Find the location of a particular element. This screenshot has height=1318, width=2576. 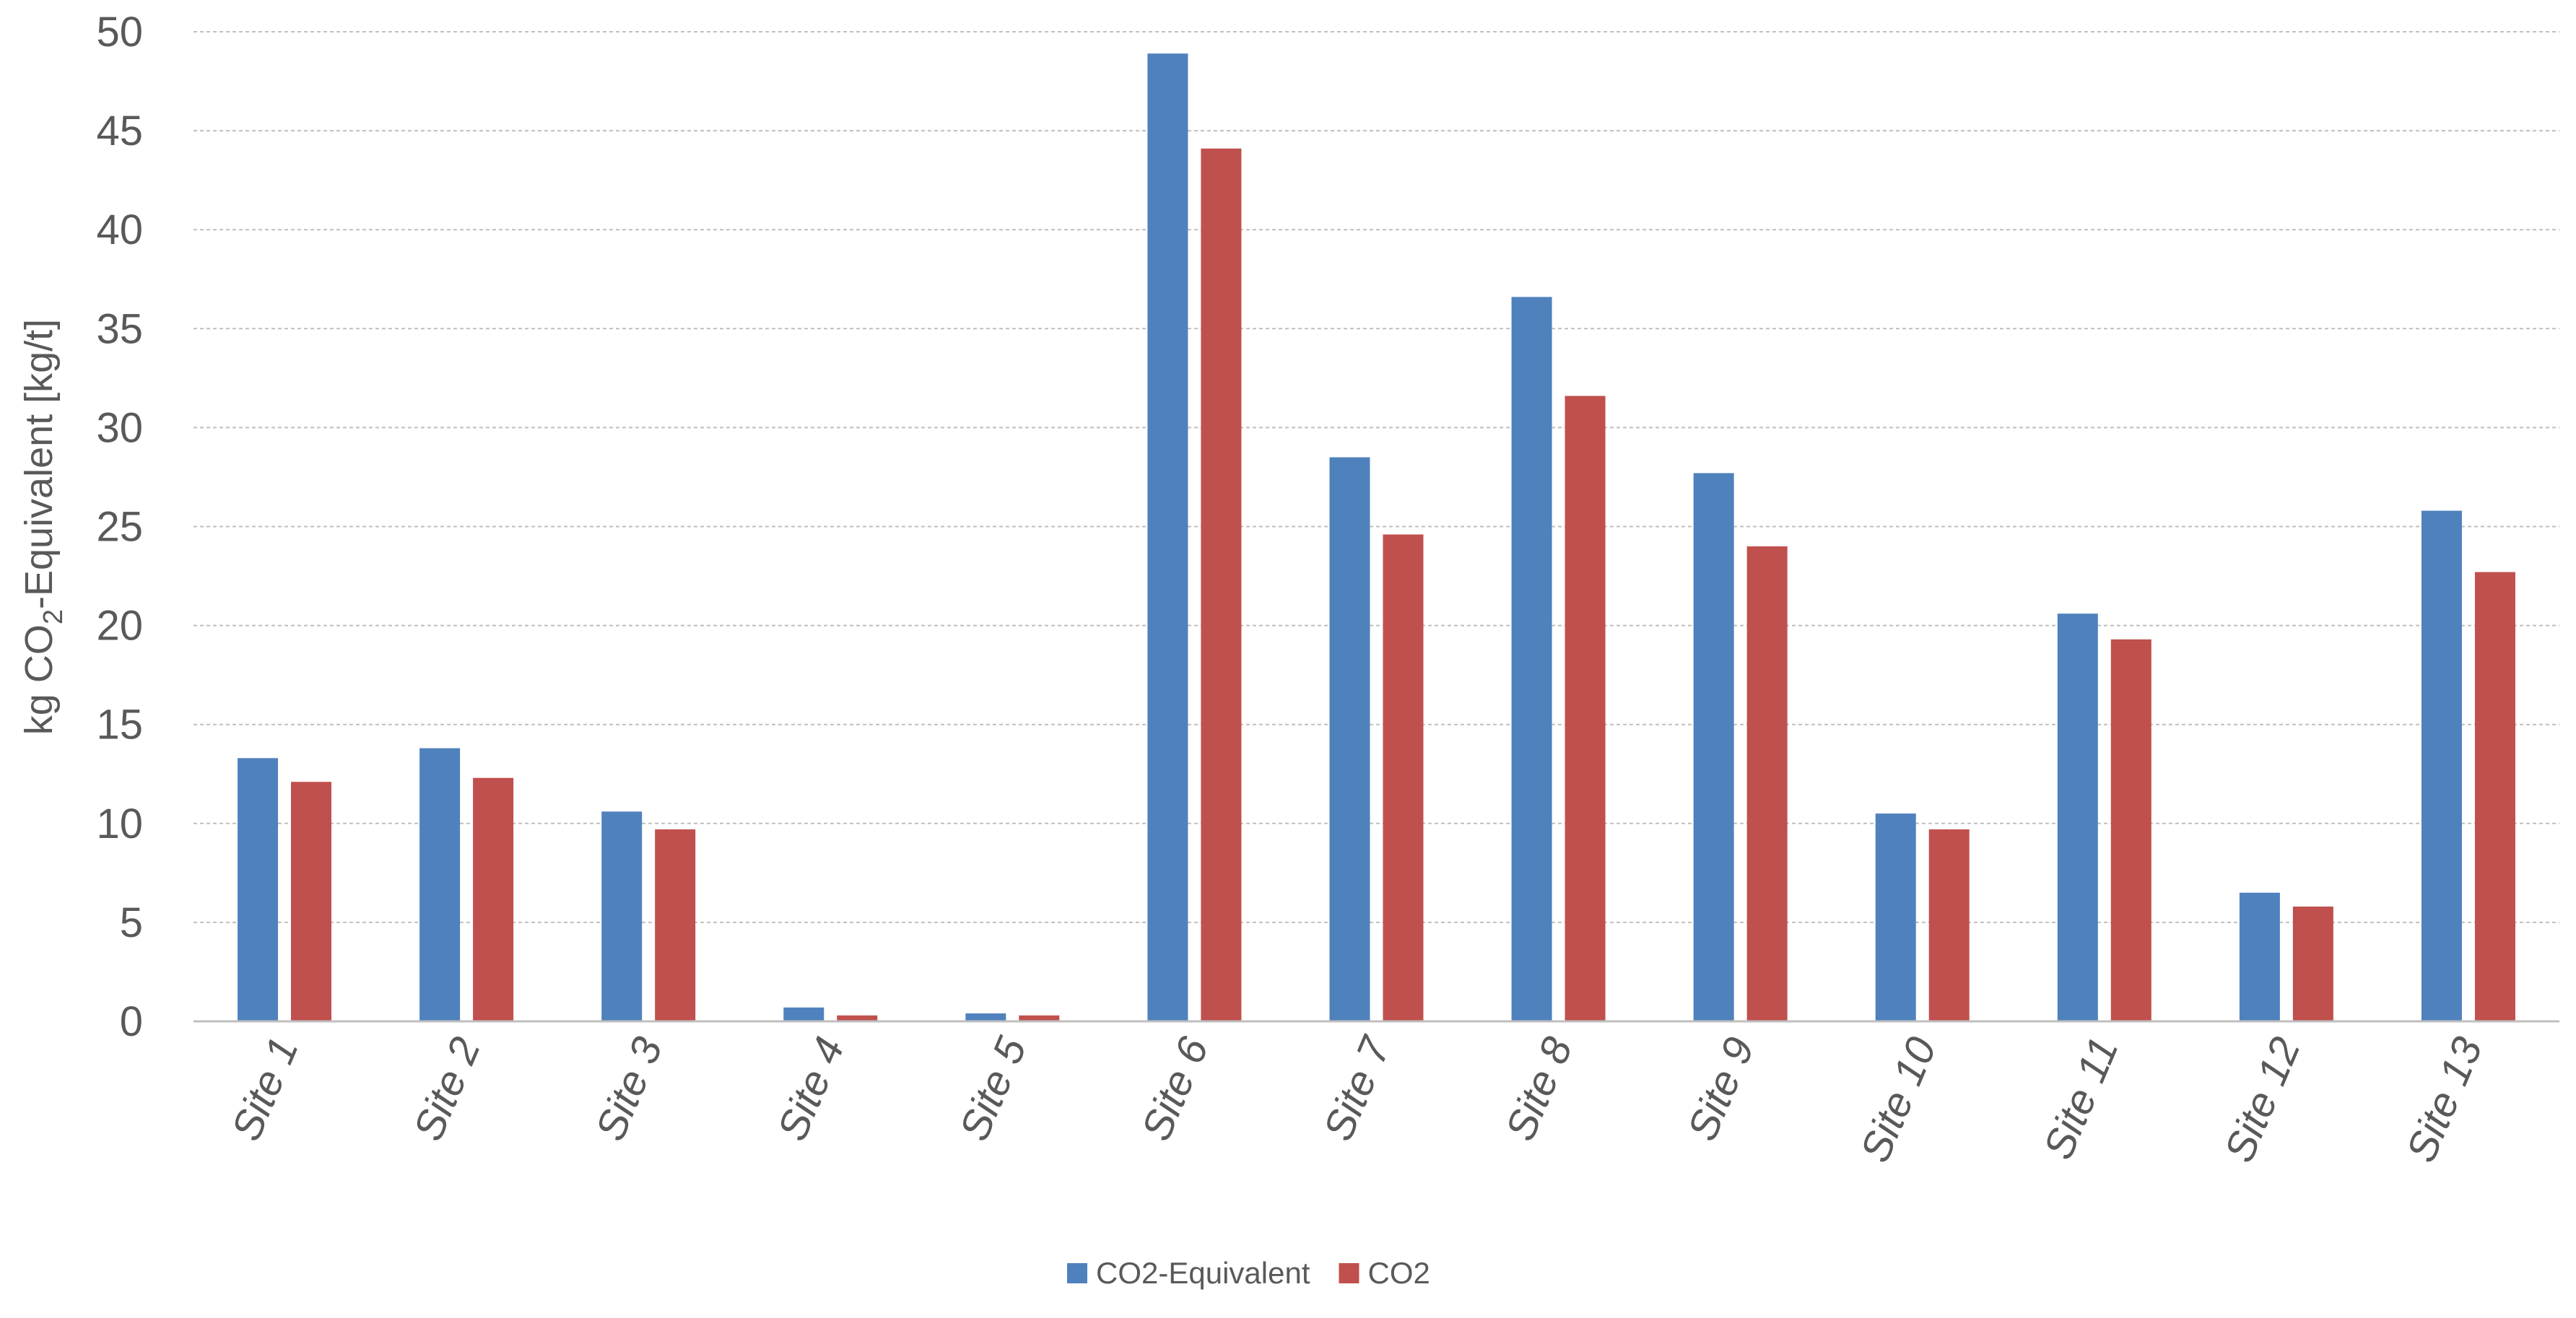

x-tick-label: Site 1 is located at coordinates (265, 1089).